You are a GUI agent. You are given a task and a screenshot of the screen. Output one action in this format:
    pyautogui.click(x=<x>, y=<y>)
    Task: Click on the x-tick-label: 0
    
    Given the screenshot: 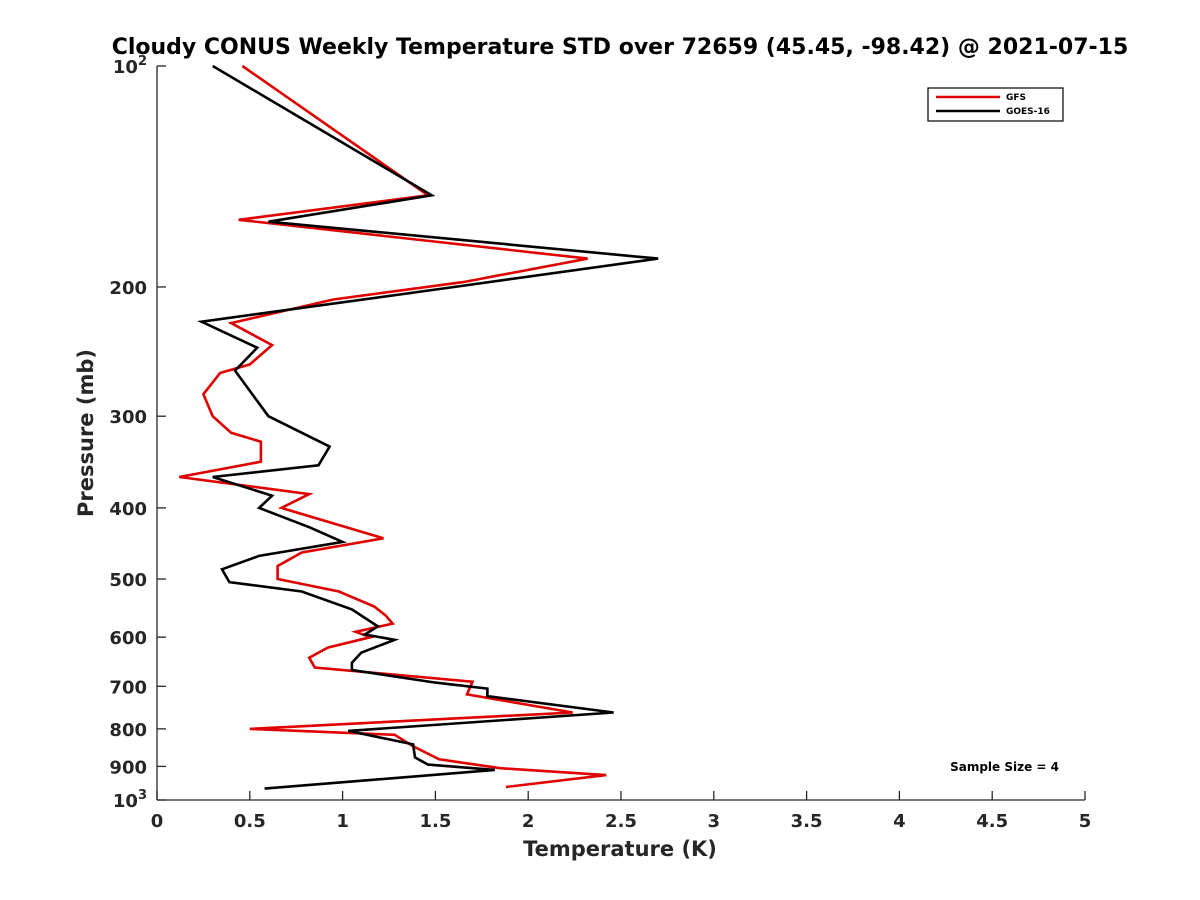 What is the action you would take?
    pyautogui.click(x=157, y=821)
    